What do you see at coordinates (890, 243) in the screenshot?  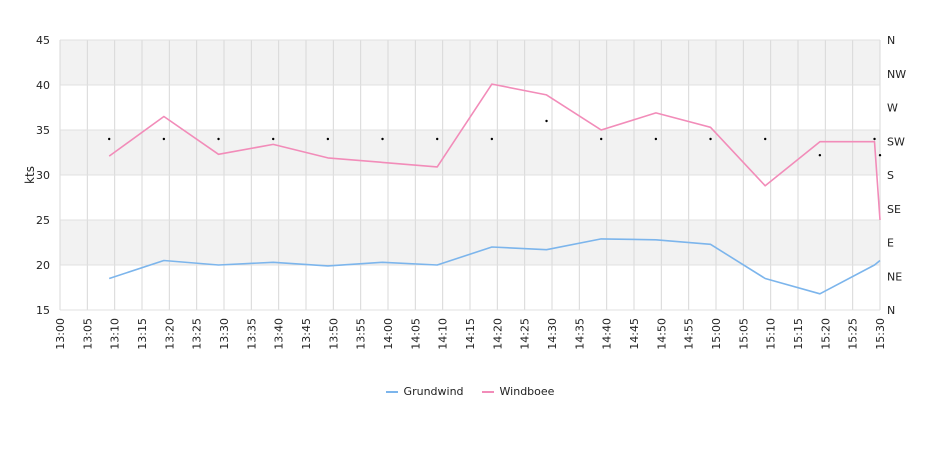 I see `direction-tick-label: E` at bounding box center [890, 243].